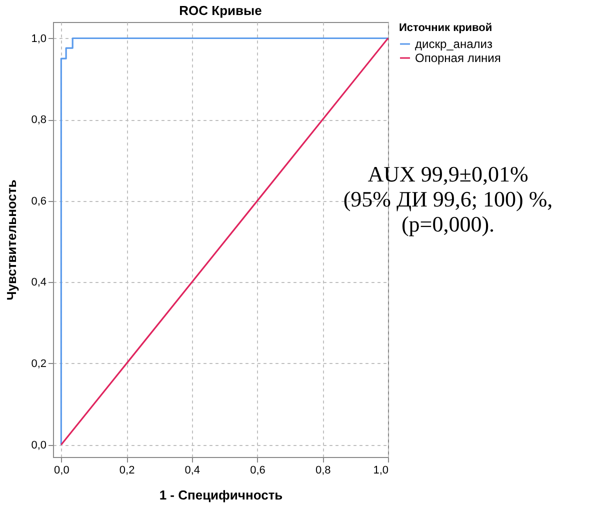 This screenshot has width=590, height=525. Describe the element at coordinates (448, 199) in the screenshot. I see `annotation: (95% ДИ 99,6; 100) %,` at that location.